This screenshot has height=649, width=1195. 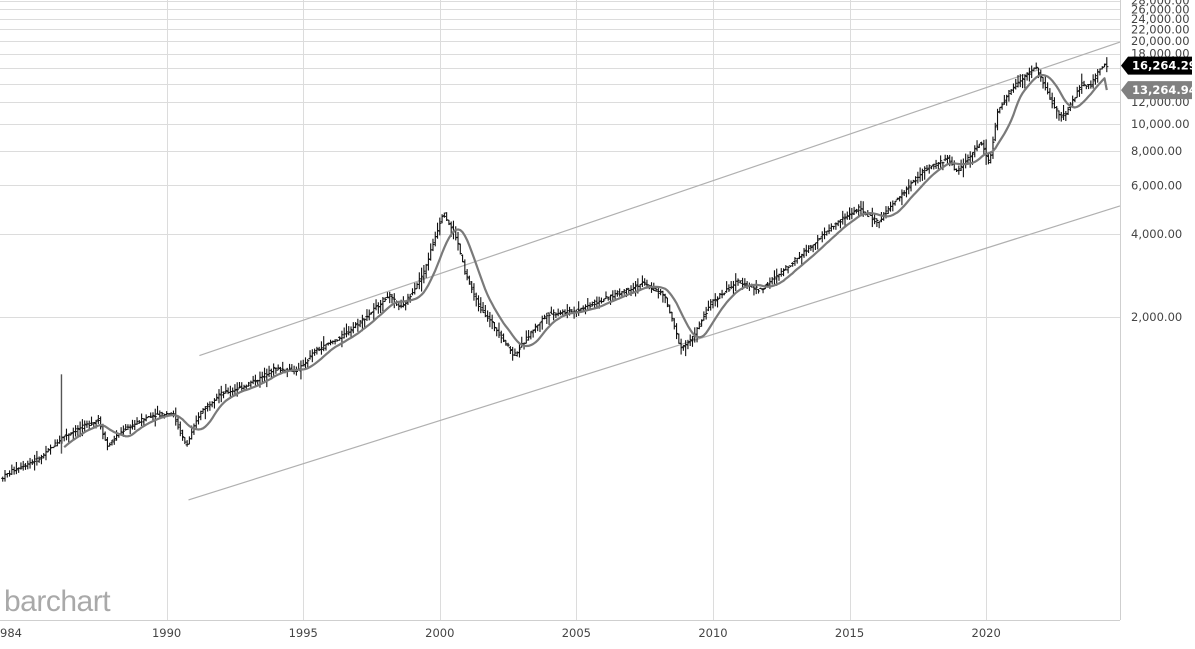 What do you see at coordinates (1160, 29) in the screenshot?
I see `y-tick-label: 22,000.00` at bounding box center [1160, 29].